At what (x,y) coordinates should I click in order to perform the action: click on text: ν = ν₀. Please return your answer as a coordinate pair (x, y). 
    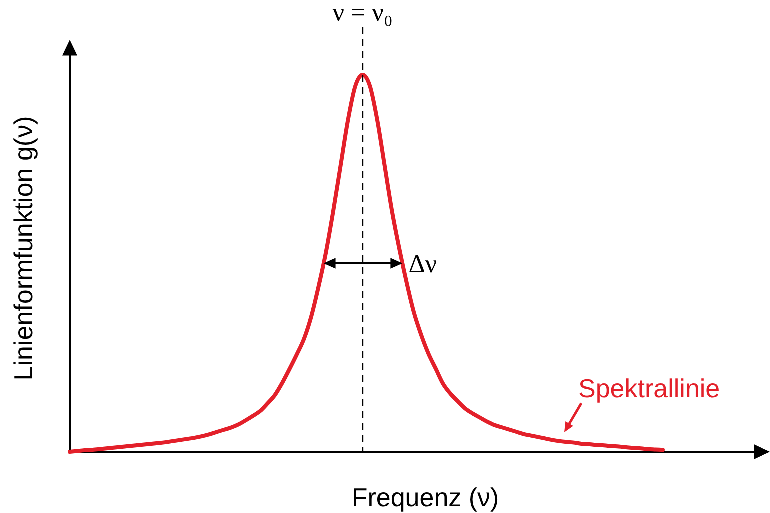
    Looking at the image, I should click on (362, 13).